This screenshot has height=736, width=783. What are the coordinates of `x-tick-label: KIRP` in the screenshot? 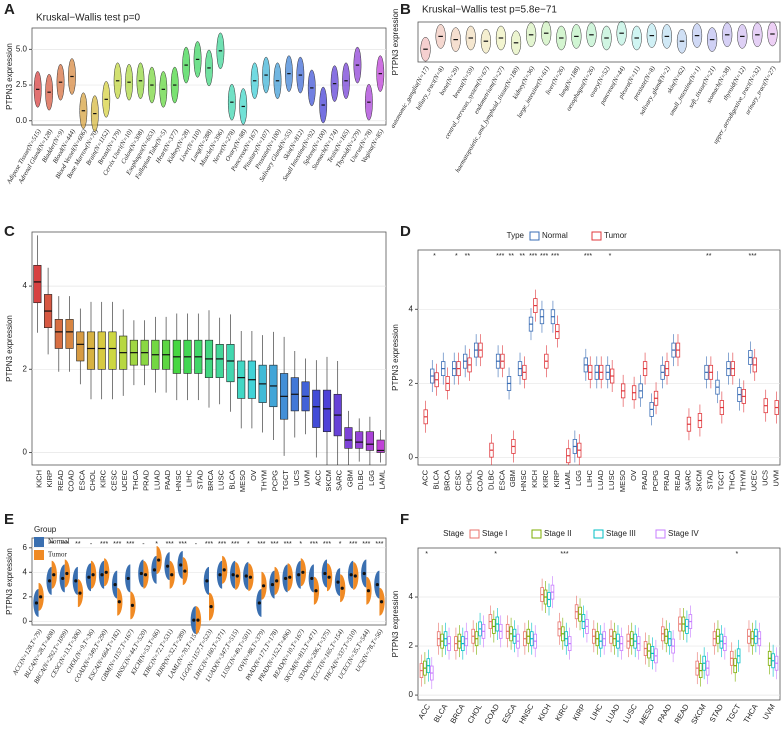 It's located at (579, 712).